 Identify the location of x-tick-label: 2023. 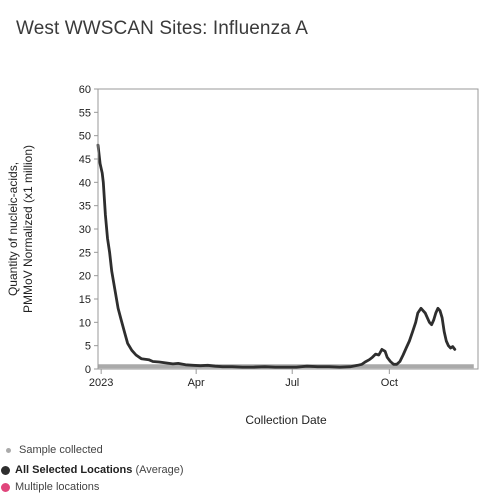
(101, 383).